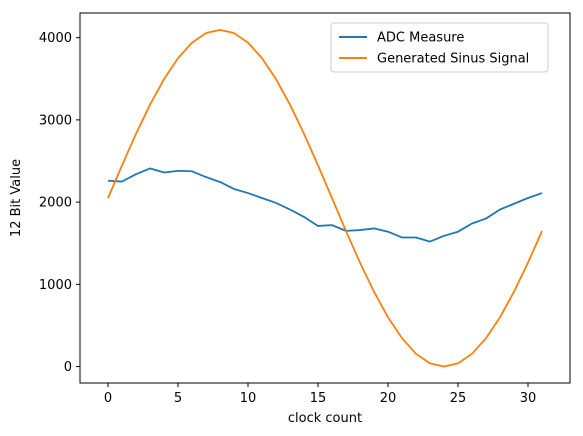 The image size is (583, 436). What do you see at coordinates (458, 398) in the screenshot?
I see `x-tick-label: 25` at bounding box center [458, 398].